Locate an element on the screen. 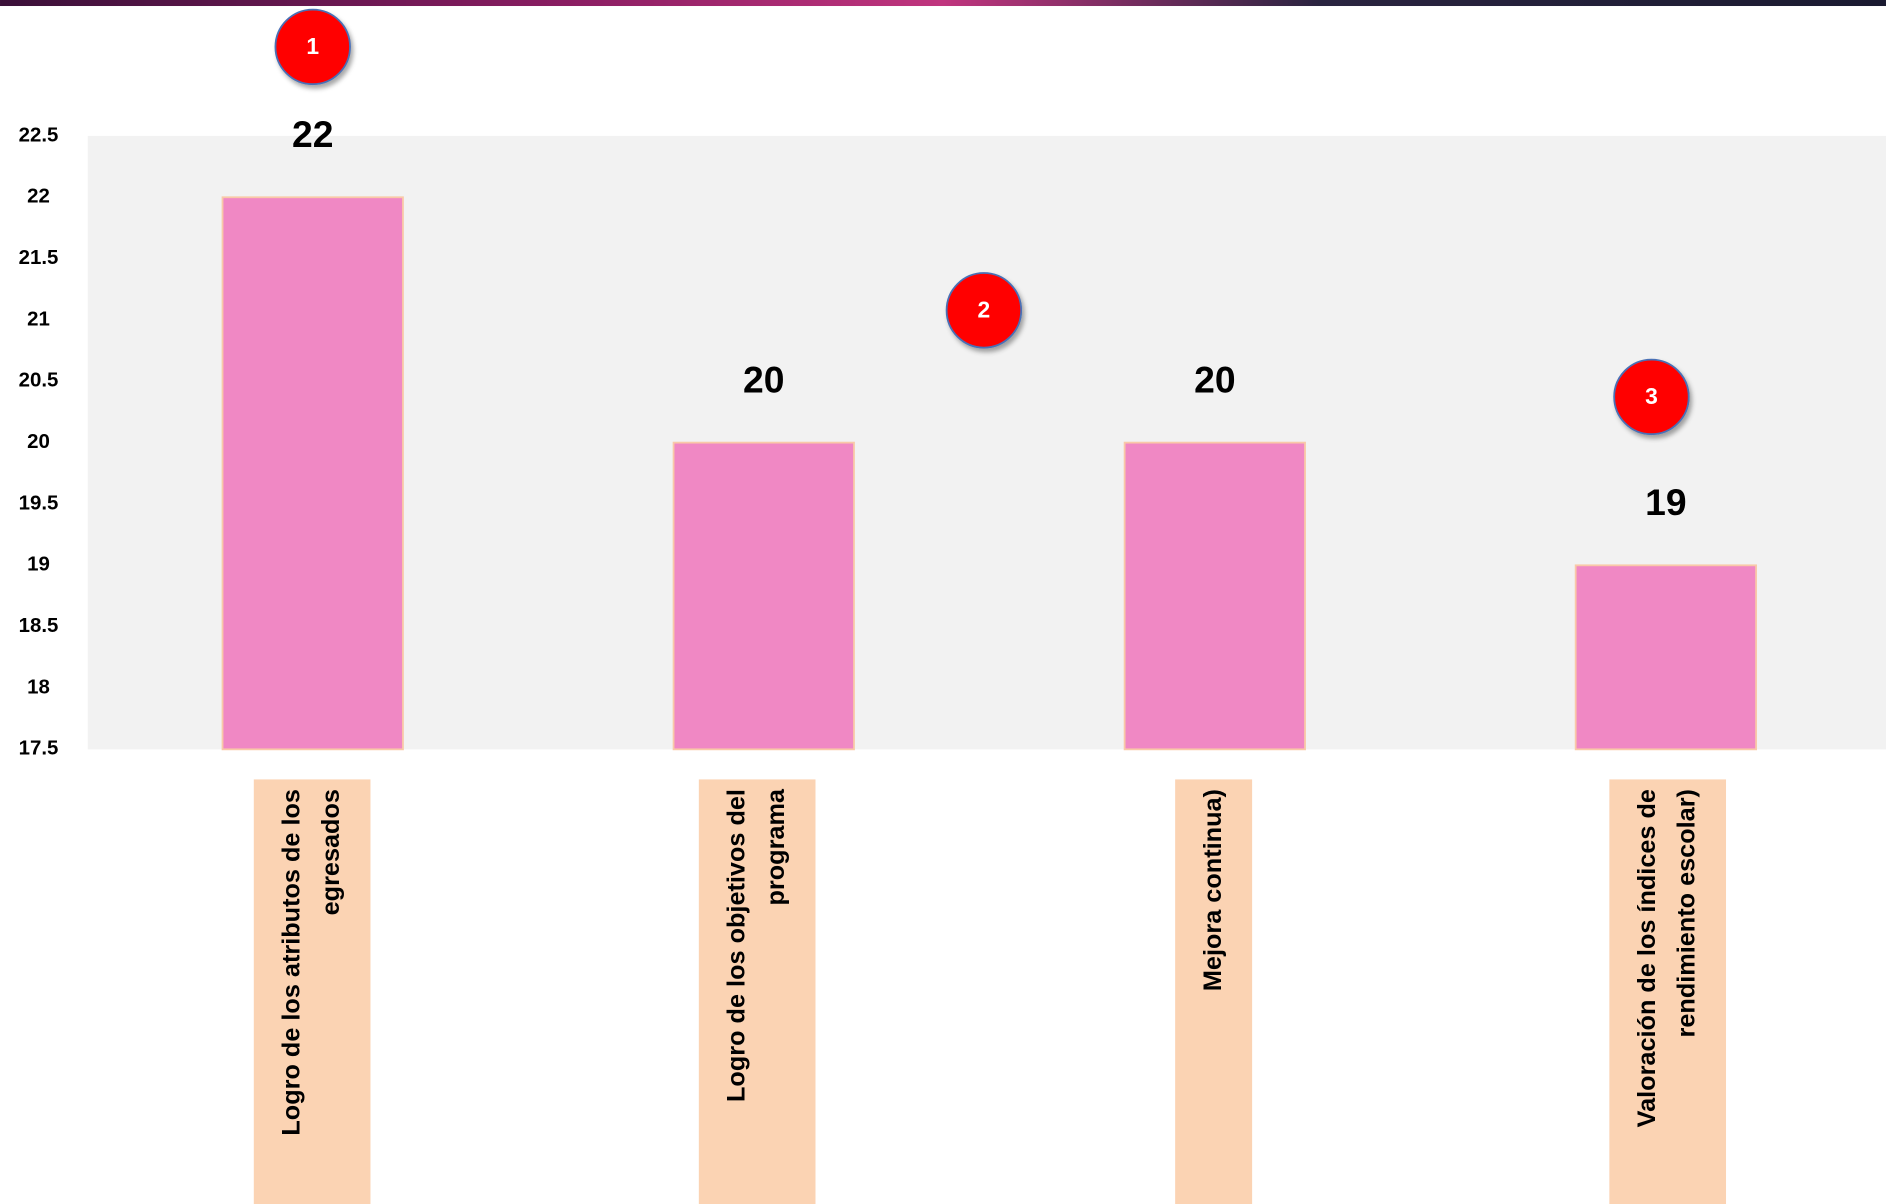  marker-label: 3 is located at coordinates (1651, 396).